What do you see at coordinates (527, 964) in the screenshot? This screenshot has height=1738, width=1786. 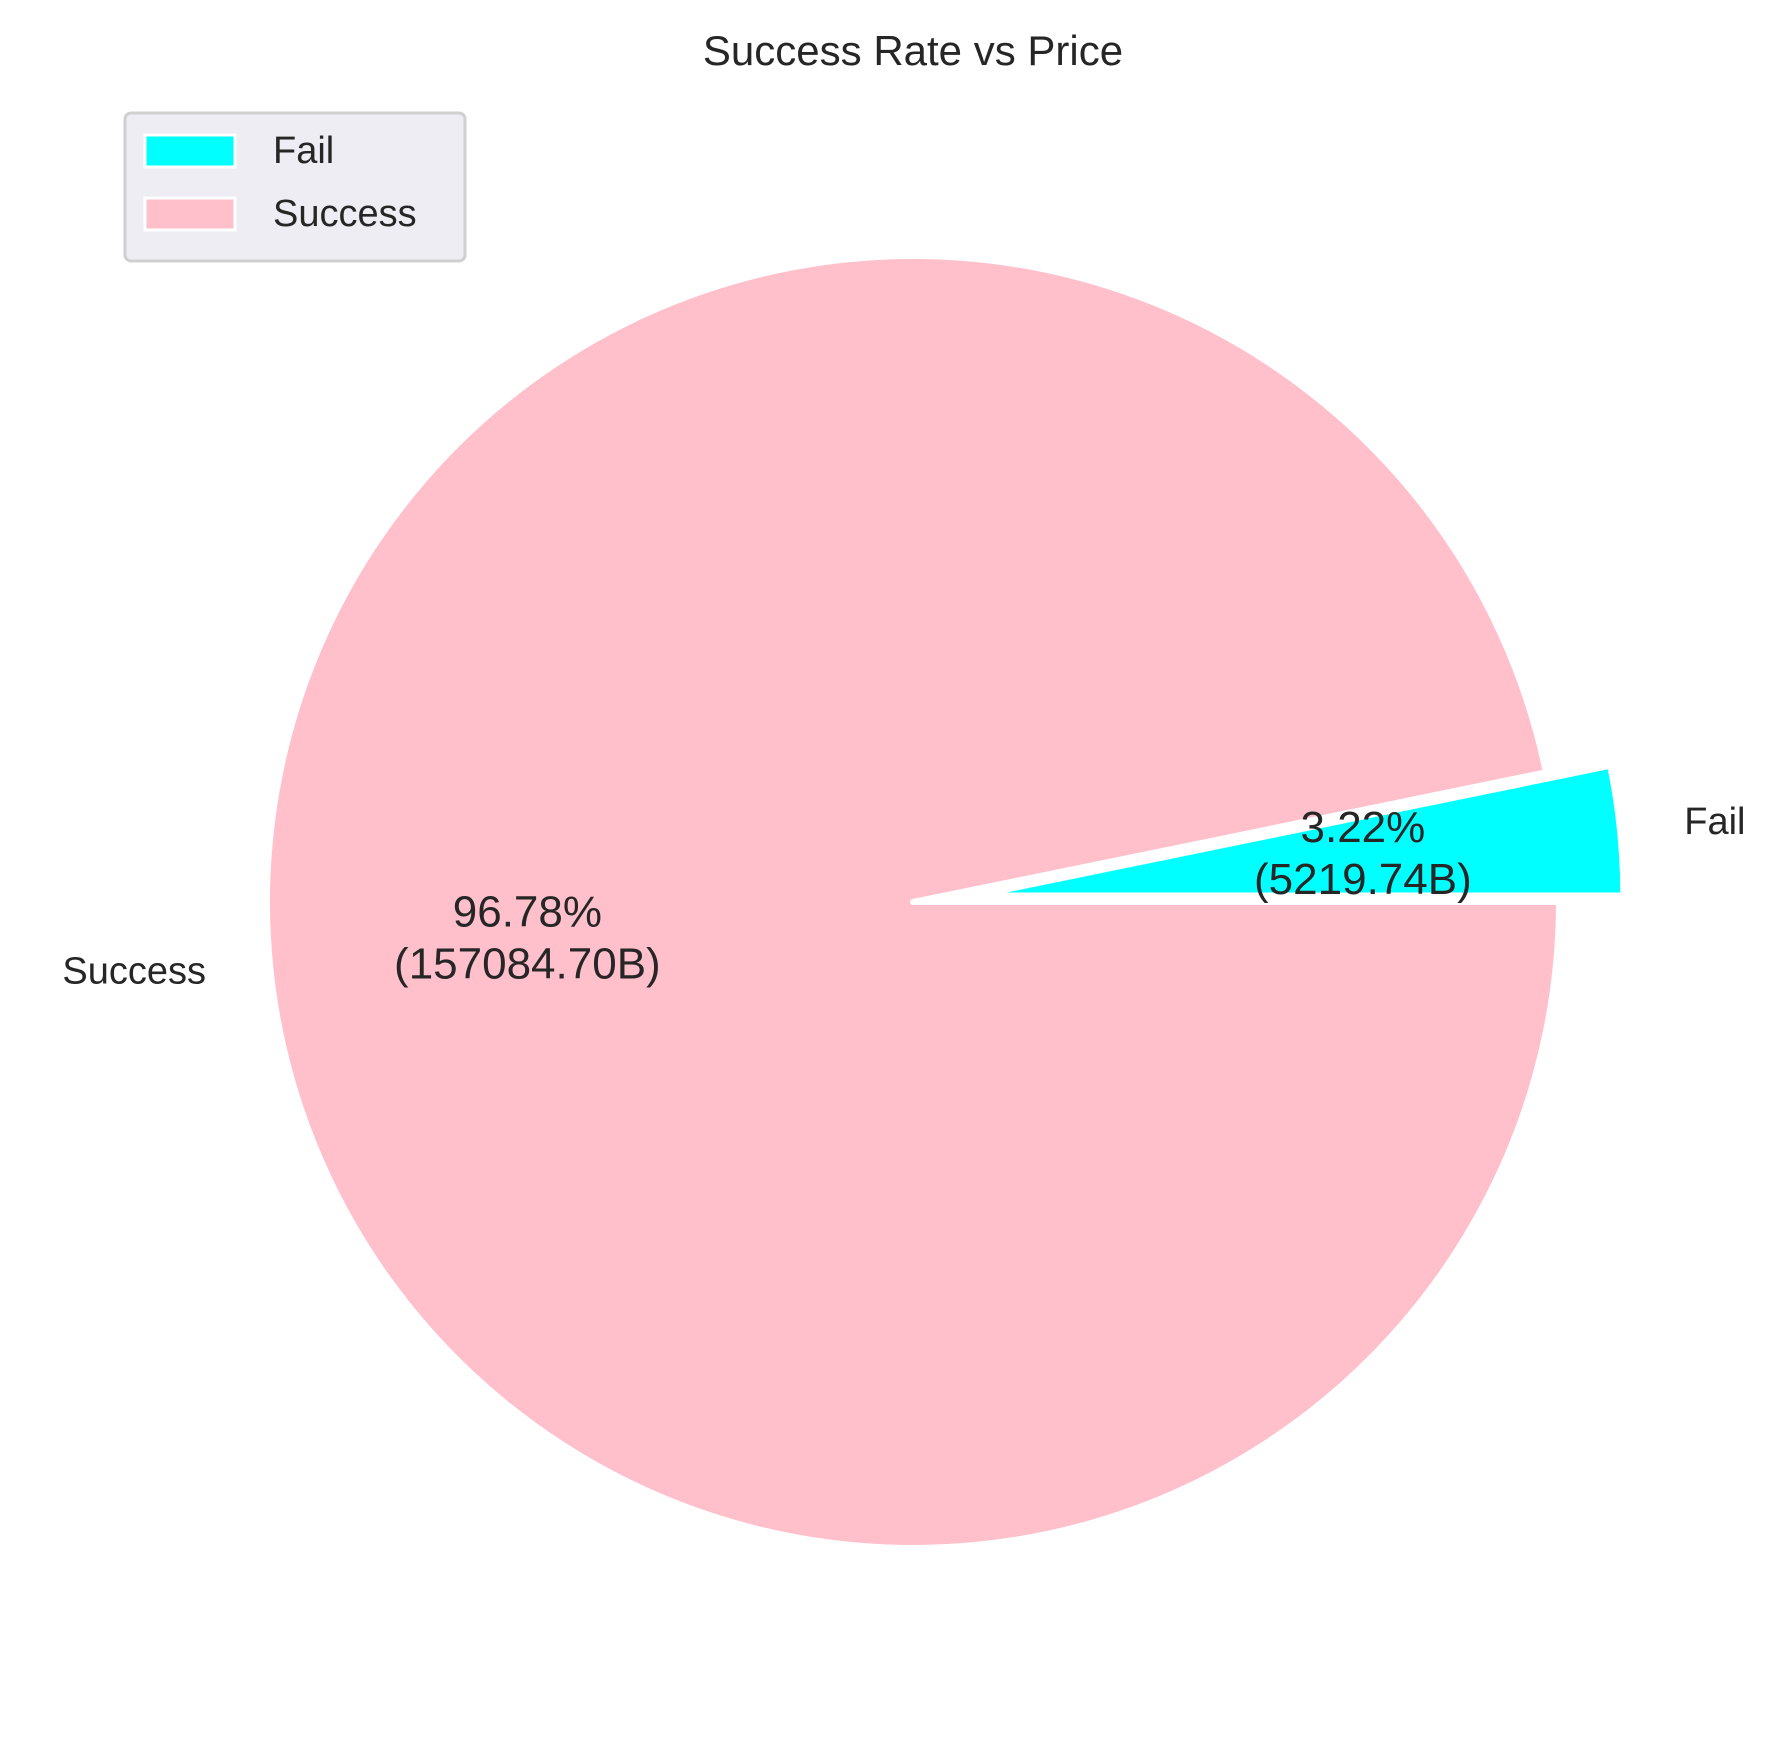 I see `slice-value-success: (157084.70B)` at bounding box center [527, 964].